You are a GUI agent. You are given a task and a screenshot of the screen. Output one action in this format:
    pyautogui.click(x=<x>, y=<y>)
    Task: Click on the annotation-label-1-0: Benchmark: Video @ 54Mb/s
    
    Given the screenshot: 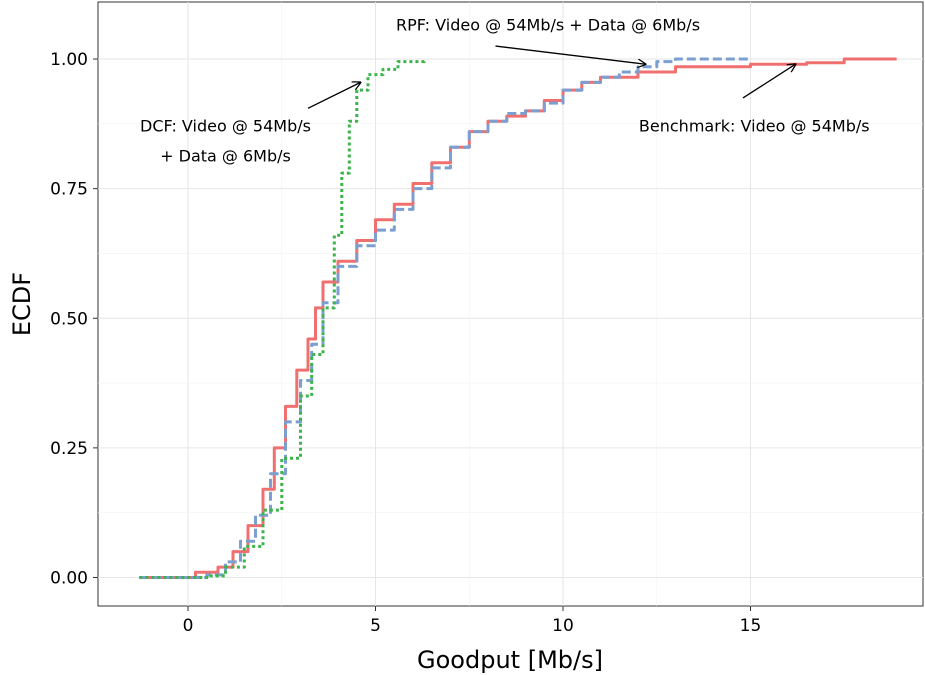 What is the action you would take?
    pyautogui.click(x=754, y=126)
    